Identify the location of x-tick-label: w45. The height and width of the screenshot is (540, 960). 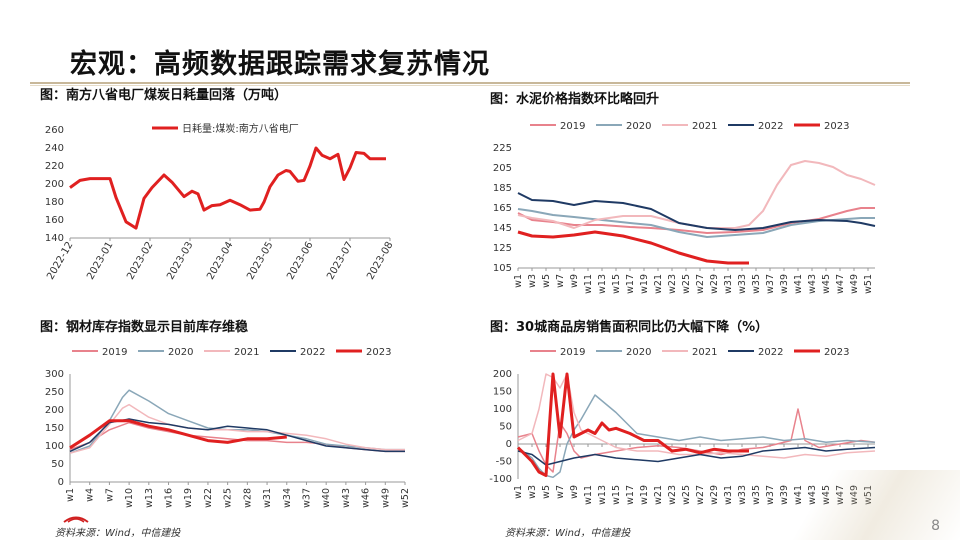
(826, 284).